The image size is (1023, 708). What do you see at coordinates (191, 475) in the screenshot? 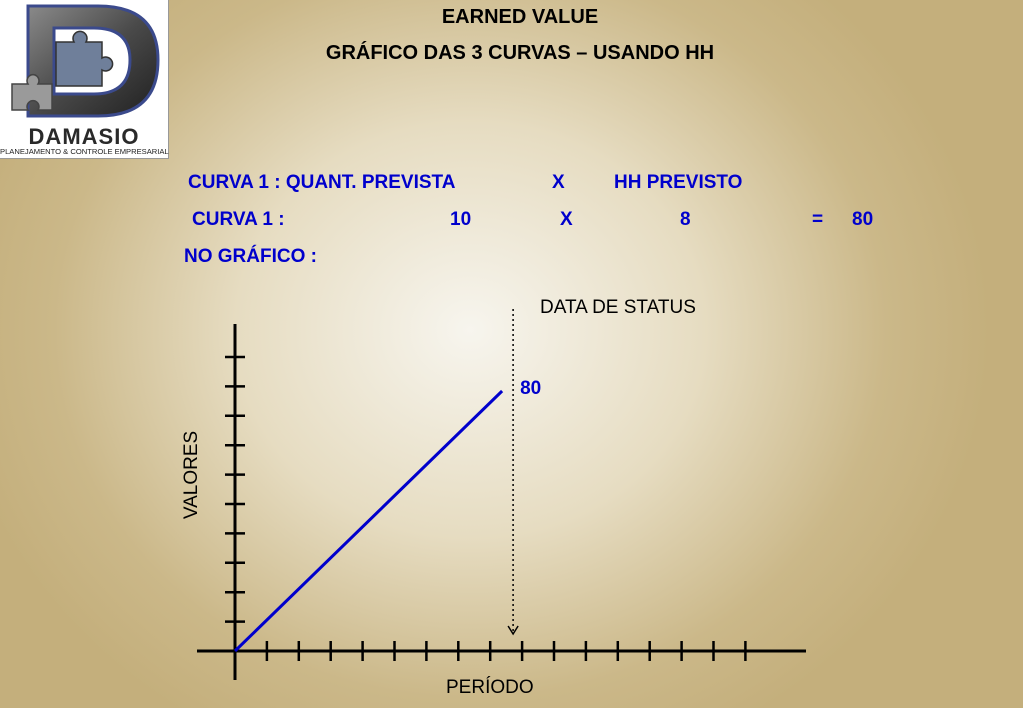
I see `y-axis-label: VALORES` at bounding box center [191, 475].